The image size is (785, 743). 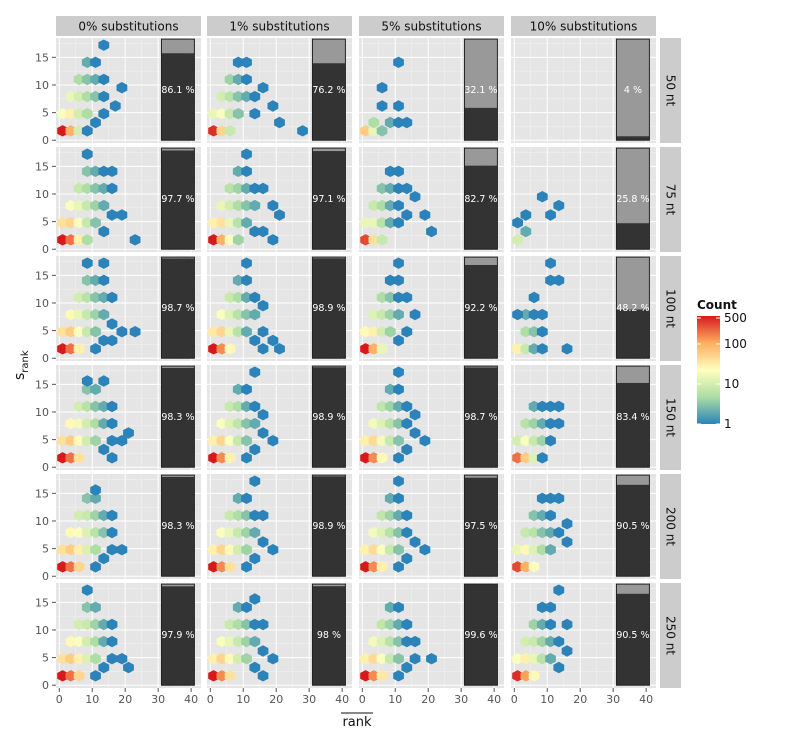 I want to click on percent-label: 97.5 %, so click(x=480, y=526).